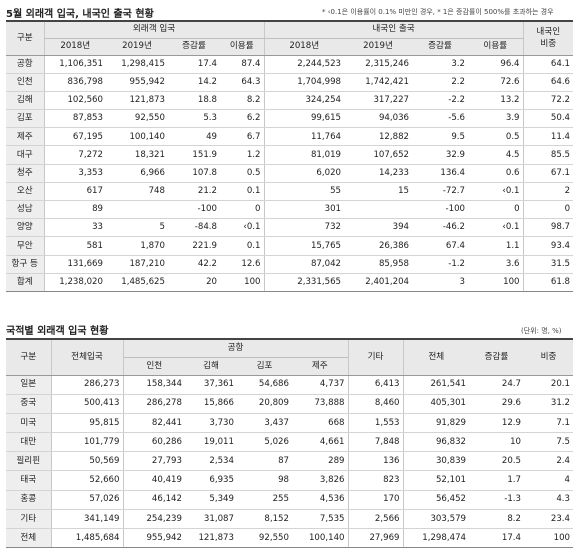 The image size is (579, 548). What do you see at coordinates (304, 173) in the screenshot?
I see `table-cell: 6,020` at bounding box center [304, 173].